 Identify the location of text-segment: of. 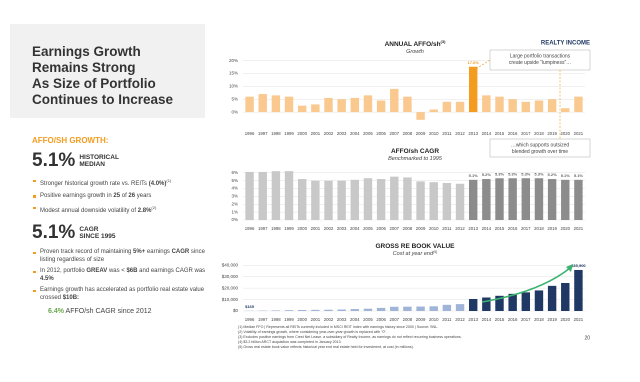
(124, 195).